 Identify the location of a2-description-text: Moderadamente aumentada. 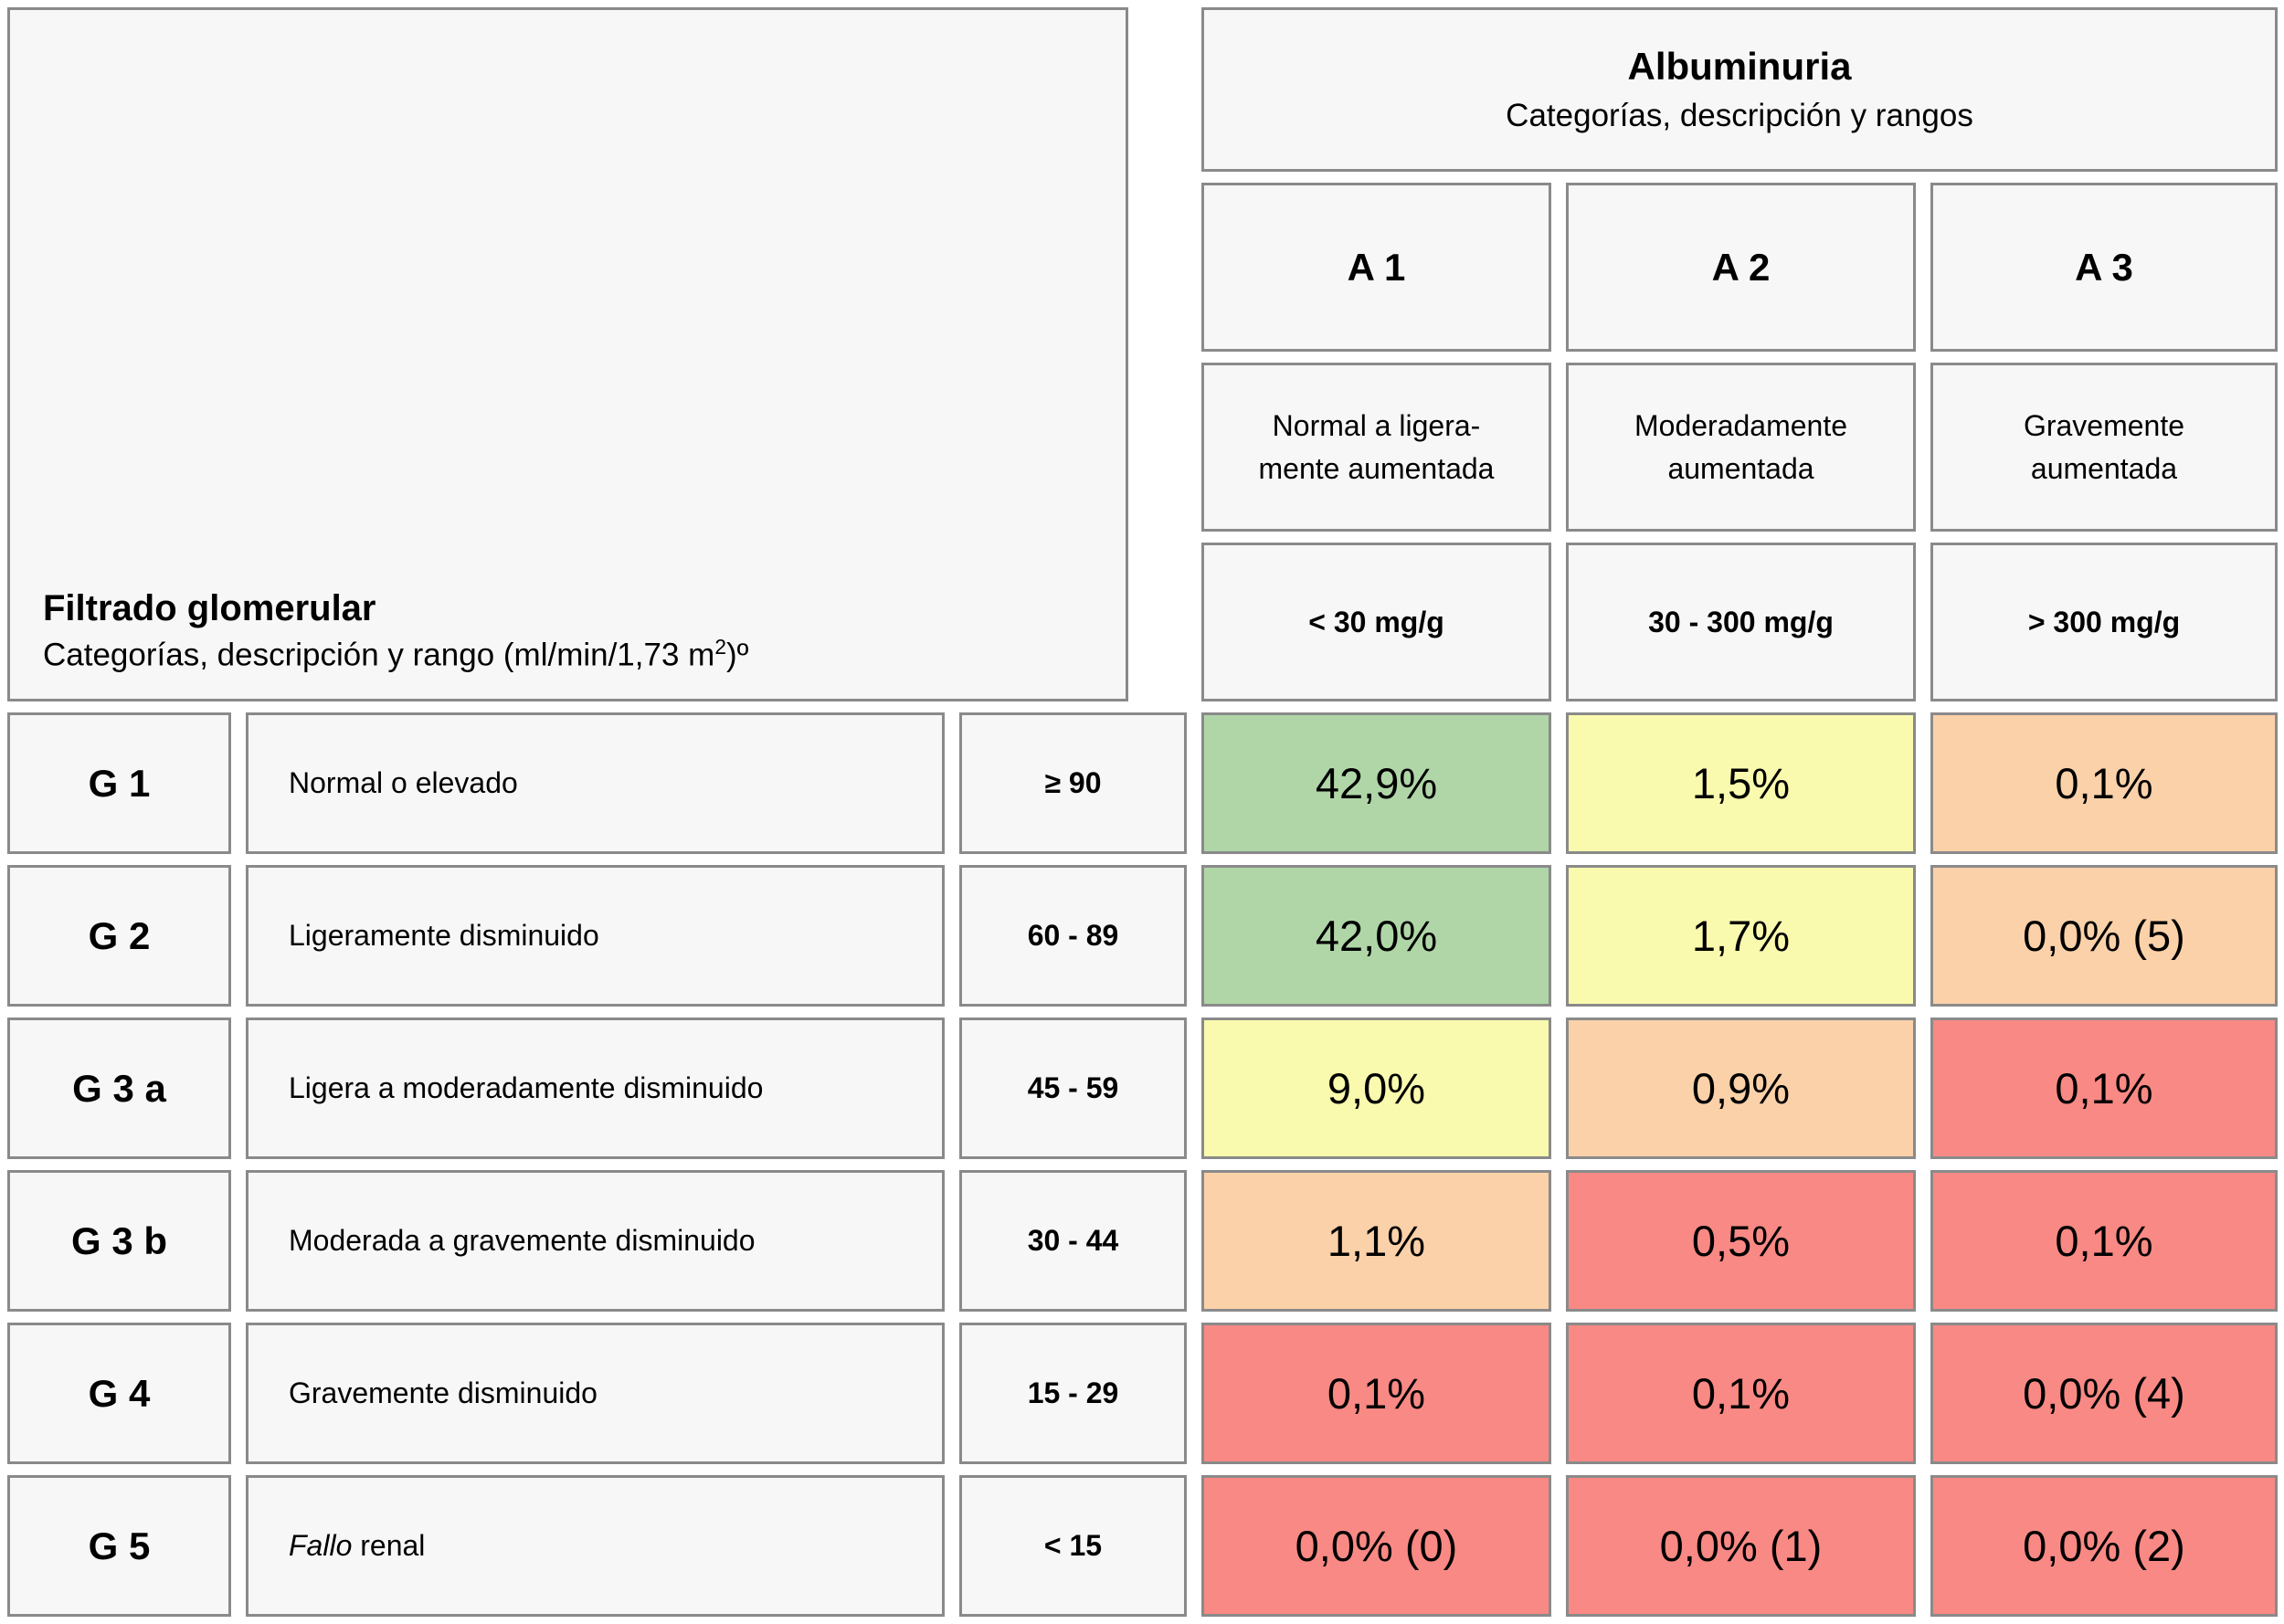
(1741, 447).